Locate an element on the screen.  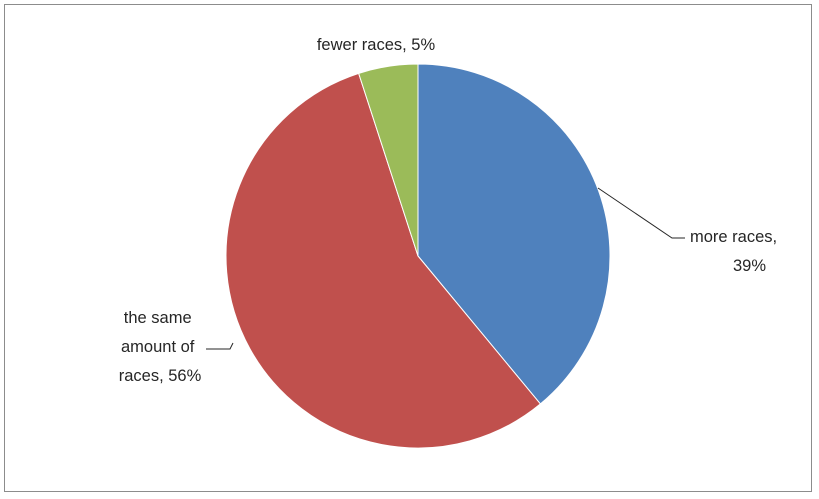
label-fewer-races: fewer races, 5% is located at coordinates (376, 45).